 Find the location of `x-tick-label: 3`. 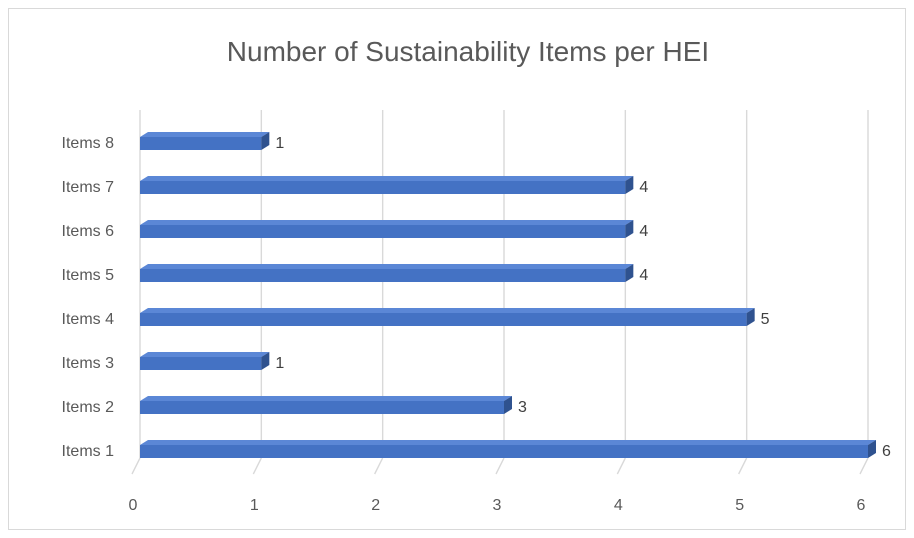

x-tick-label: 3 is located at coordinates (497, 505).